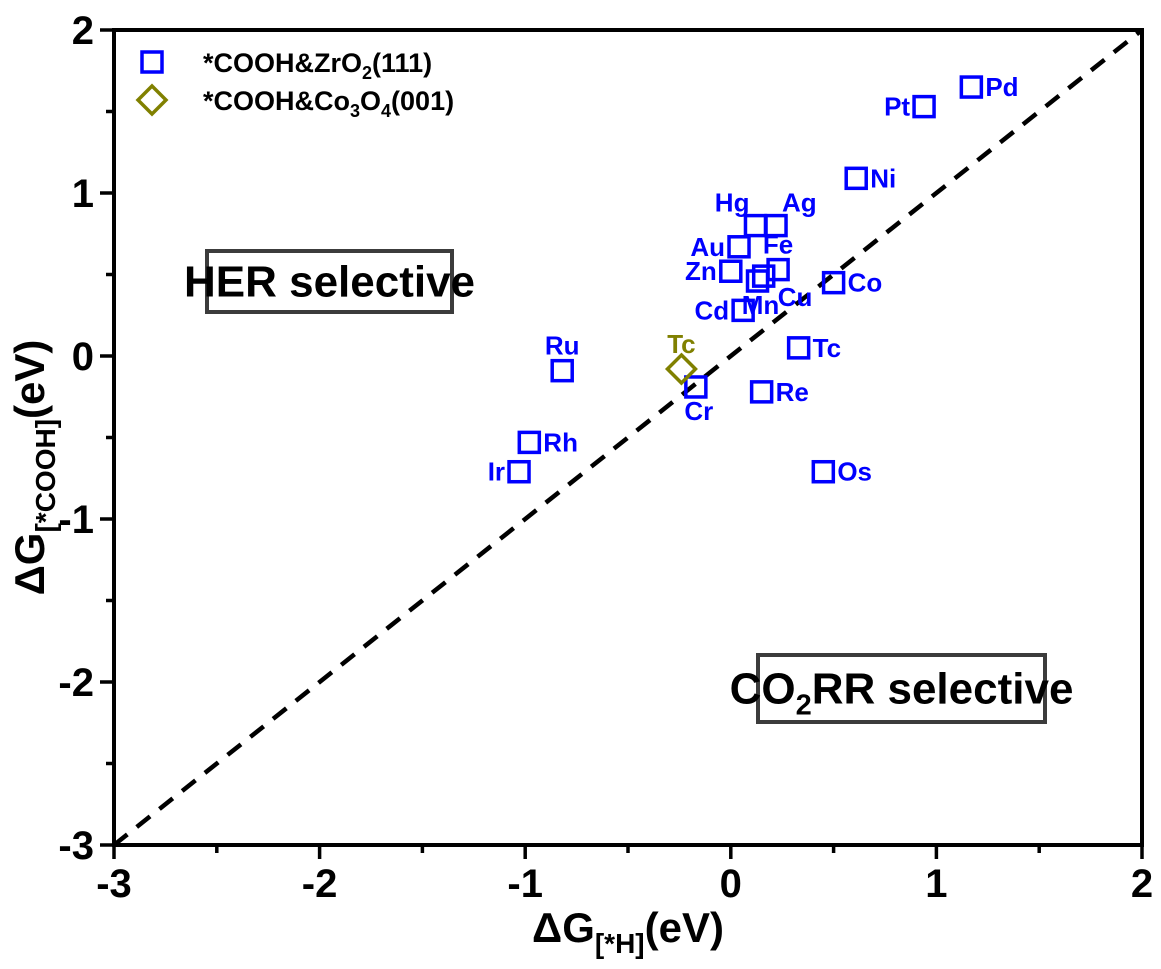 This screenshot has height=969, width=1161. What do you see at coordinates (320, 884) in the screenshot?
I see `x-tick-label: -2` at bounding box center [320, 884].